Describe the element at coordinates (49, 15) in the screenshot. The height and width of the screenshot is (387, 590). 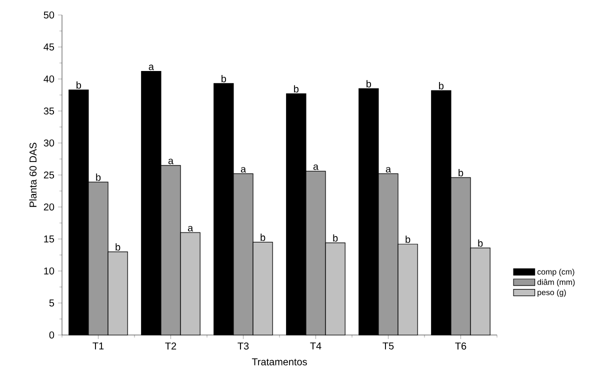
I see `y-tick-label: 50` at that location.